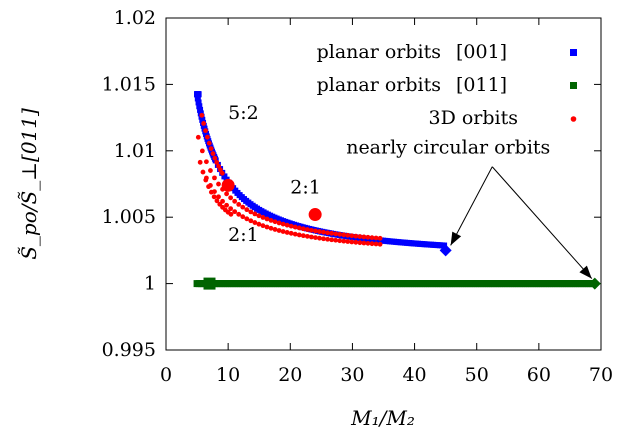 The width and height of the screenshot is (618, 441). I want to click on legend-tag: [011], so click(481, 85).